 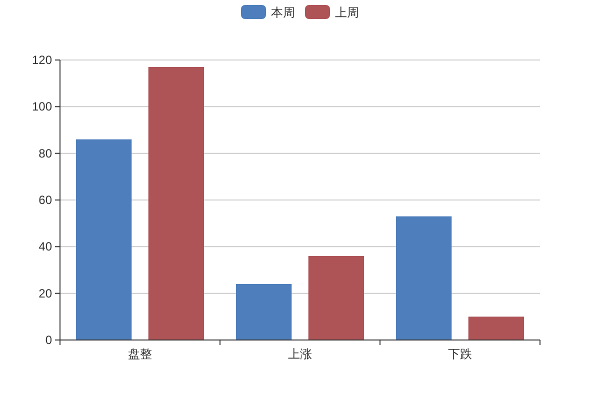 What do you see at coordinates (45, 153) in the screenshot?
I see `y-tick-label: 80` at bounding box center [45, 153].